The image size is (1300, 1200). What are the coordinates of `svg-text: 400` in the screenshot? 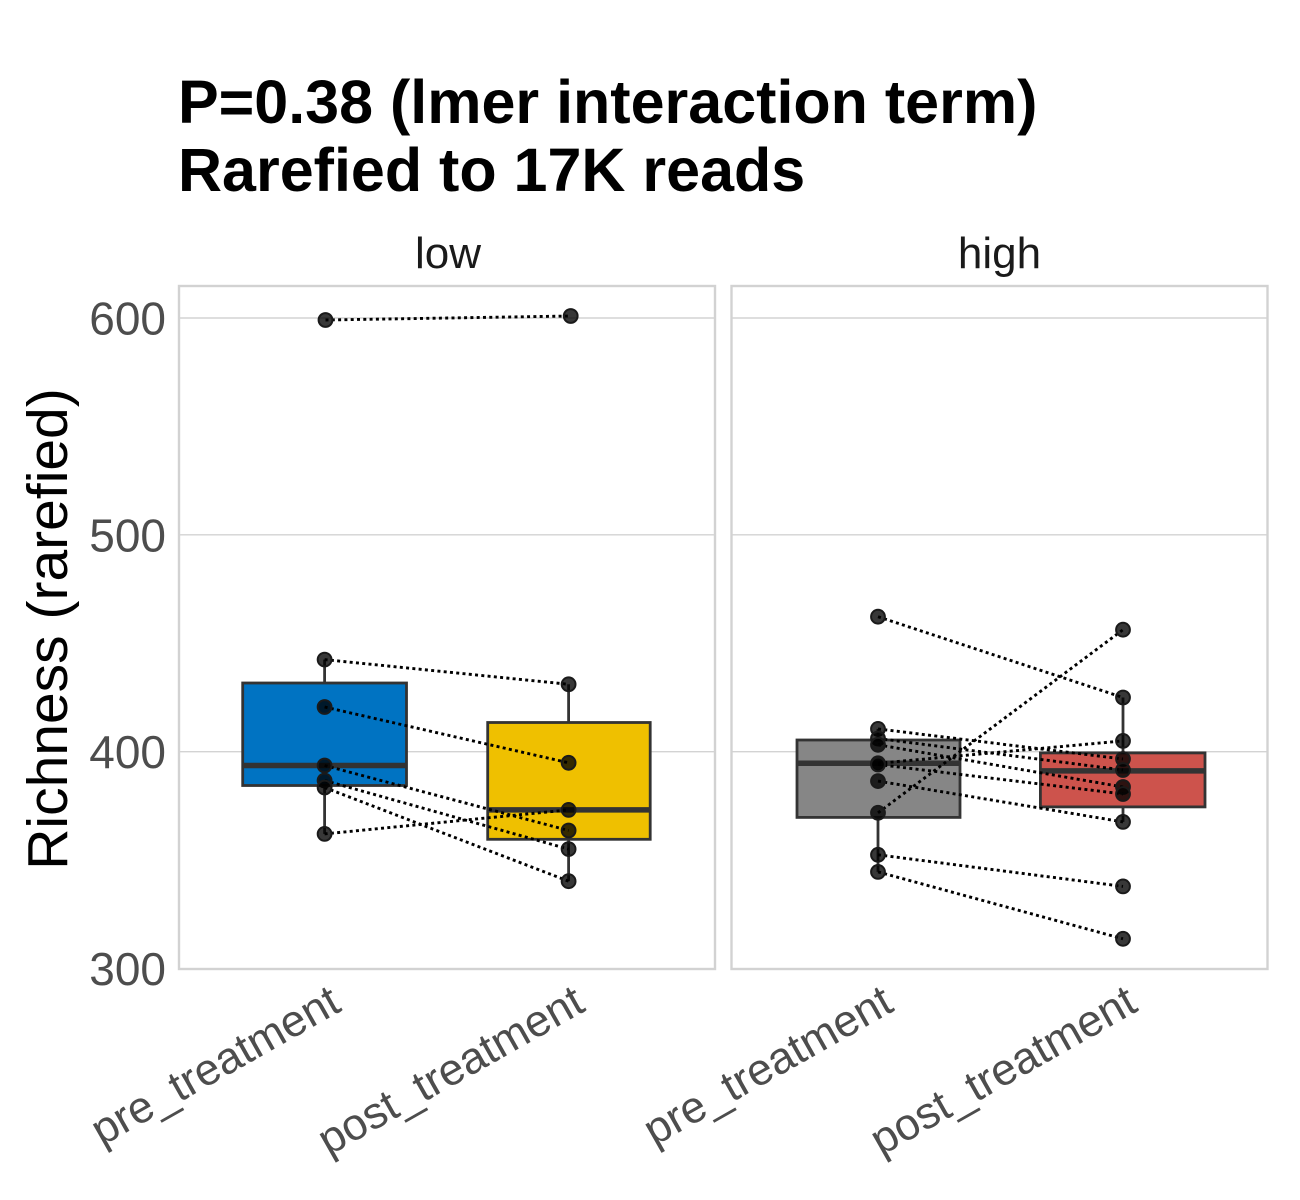 It's located at (127, 752).